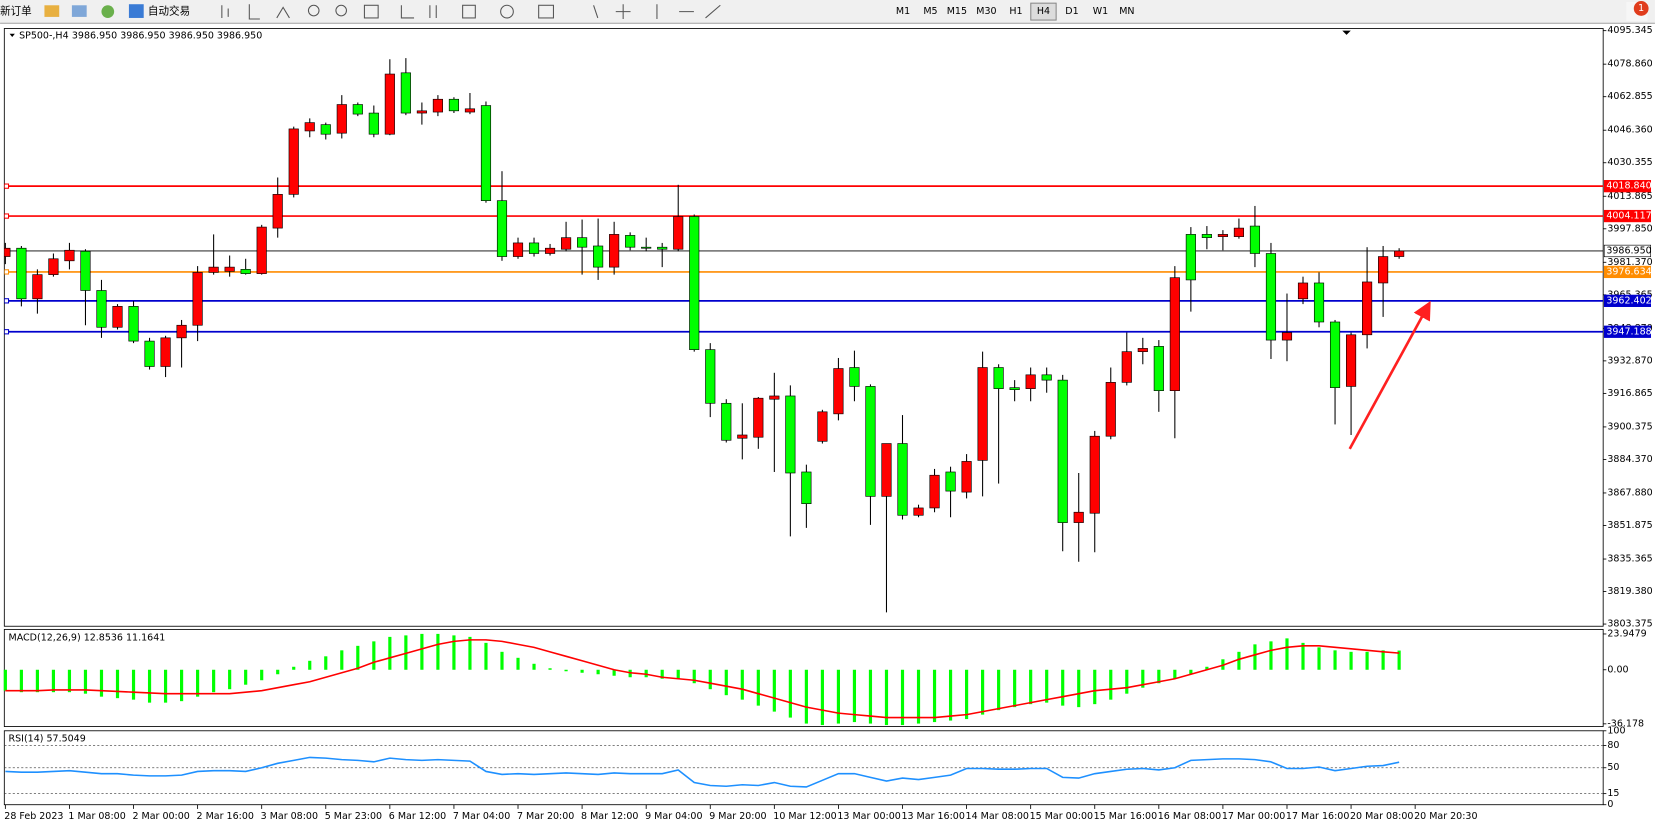  Describe the element at coordinates (1629, 624) in the screenshot. I see `y-tick-label: 3803.375` at that location.